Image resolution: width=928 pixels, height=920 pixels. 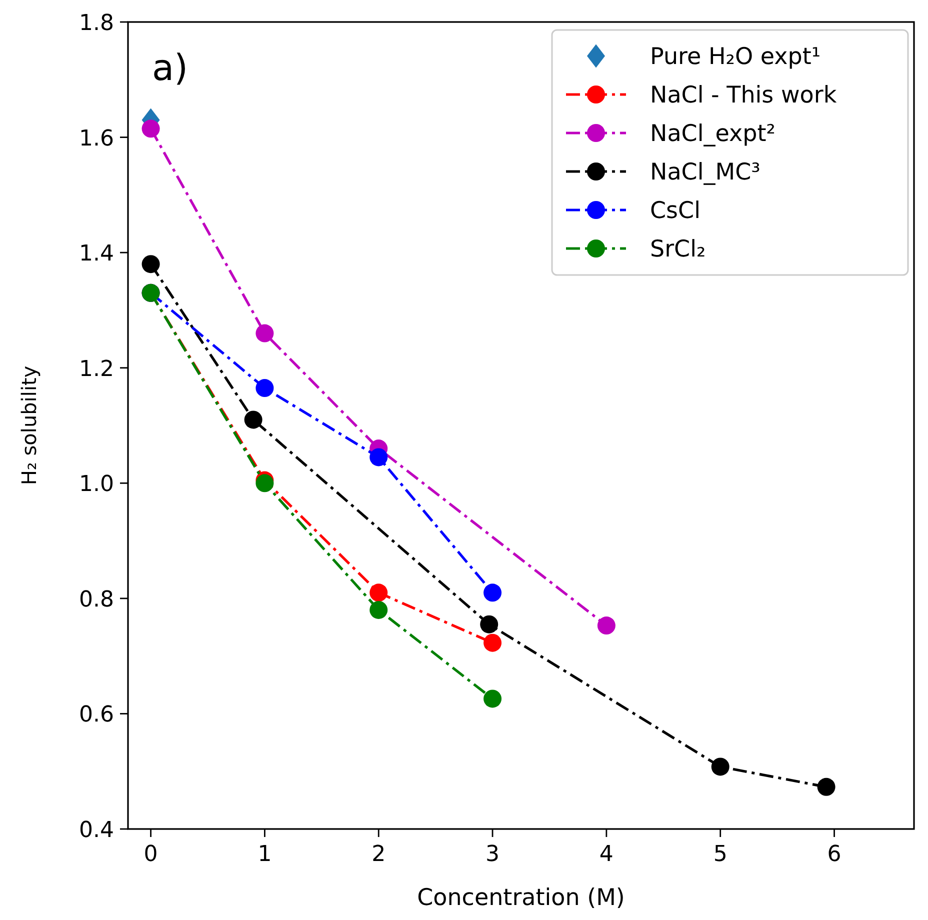 What do you see at coordinates (96, 254) in the screenshot?
I see `y-tick-label: 1.4` at bounding box center [96, 254].